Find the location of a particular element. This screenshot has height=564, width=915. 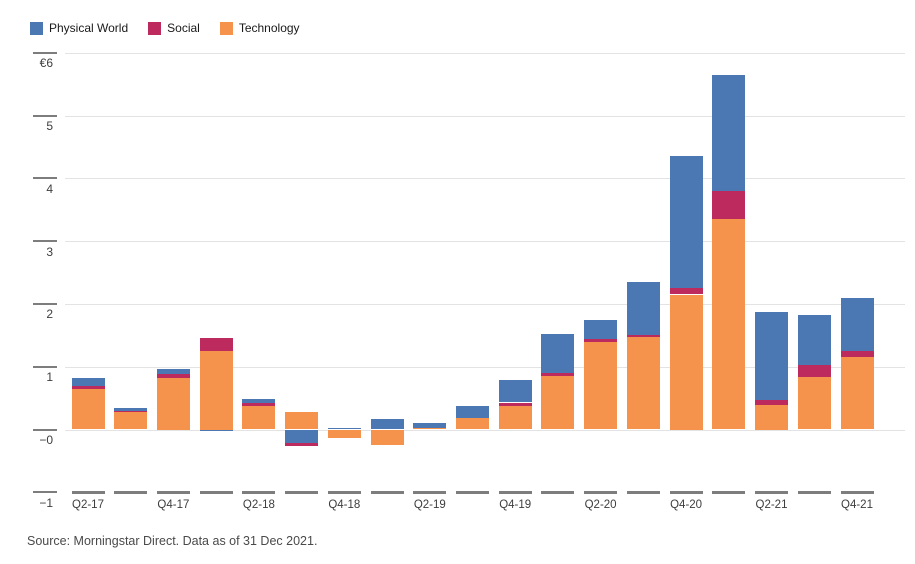

y-axis-label: €6 is located at coordinates (46, 63).